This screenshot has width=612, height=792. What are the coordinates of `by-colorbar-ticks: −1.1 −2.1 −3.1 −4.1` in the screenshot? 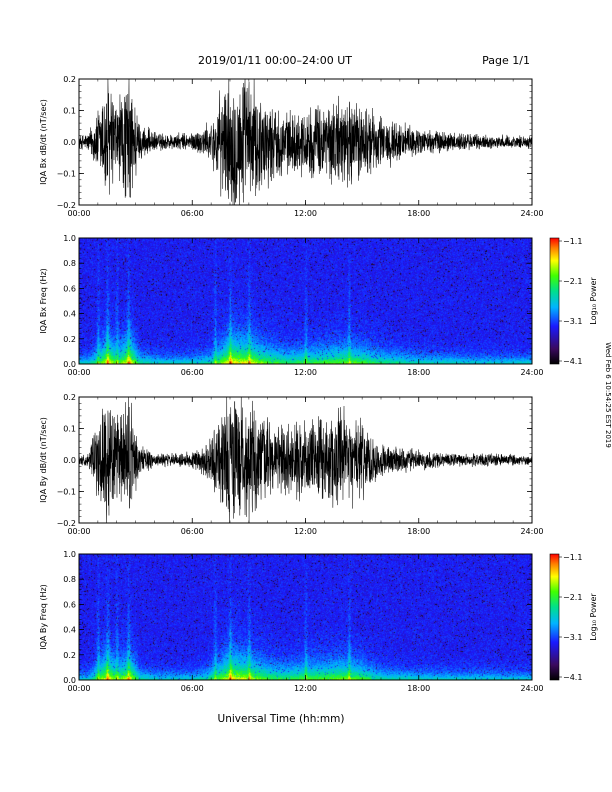 It's located at (570, 617).